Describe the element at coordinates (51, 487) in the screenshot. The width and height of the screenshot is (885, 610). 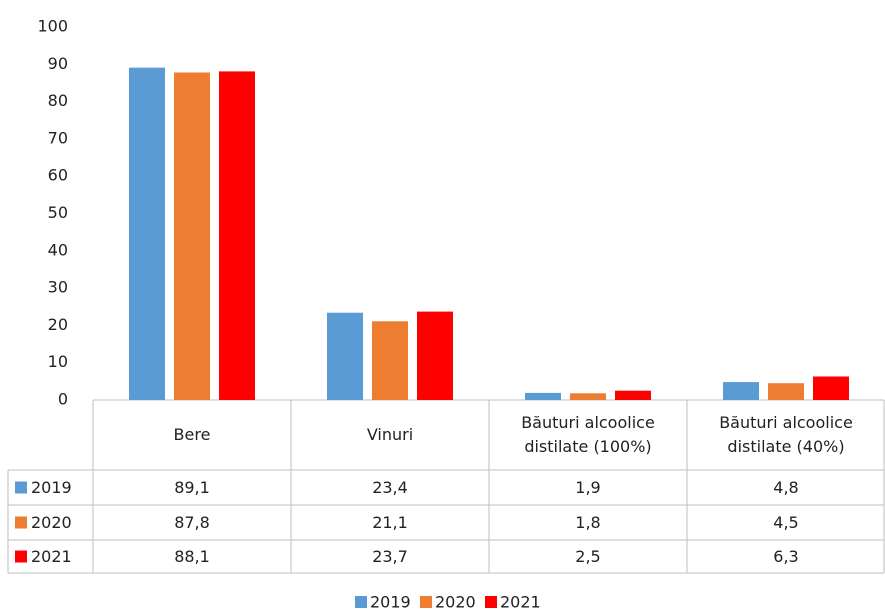
I see `row-label: 2019` at that location.